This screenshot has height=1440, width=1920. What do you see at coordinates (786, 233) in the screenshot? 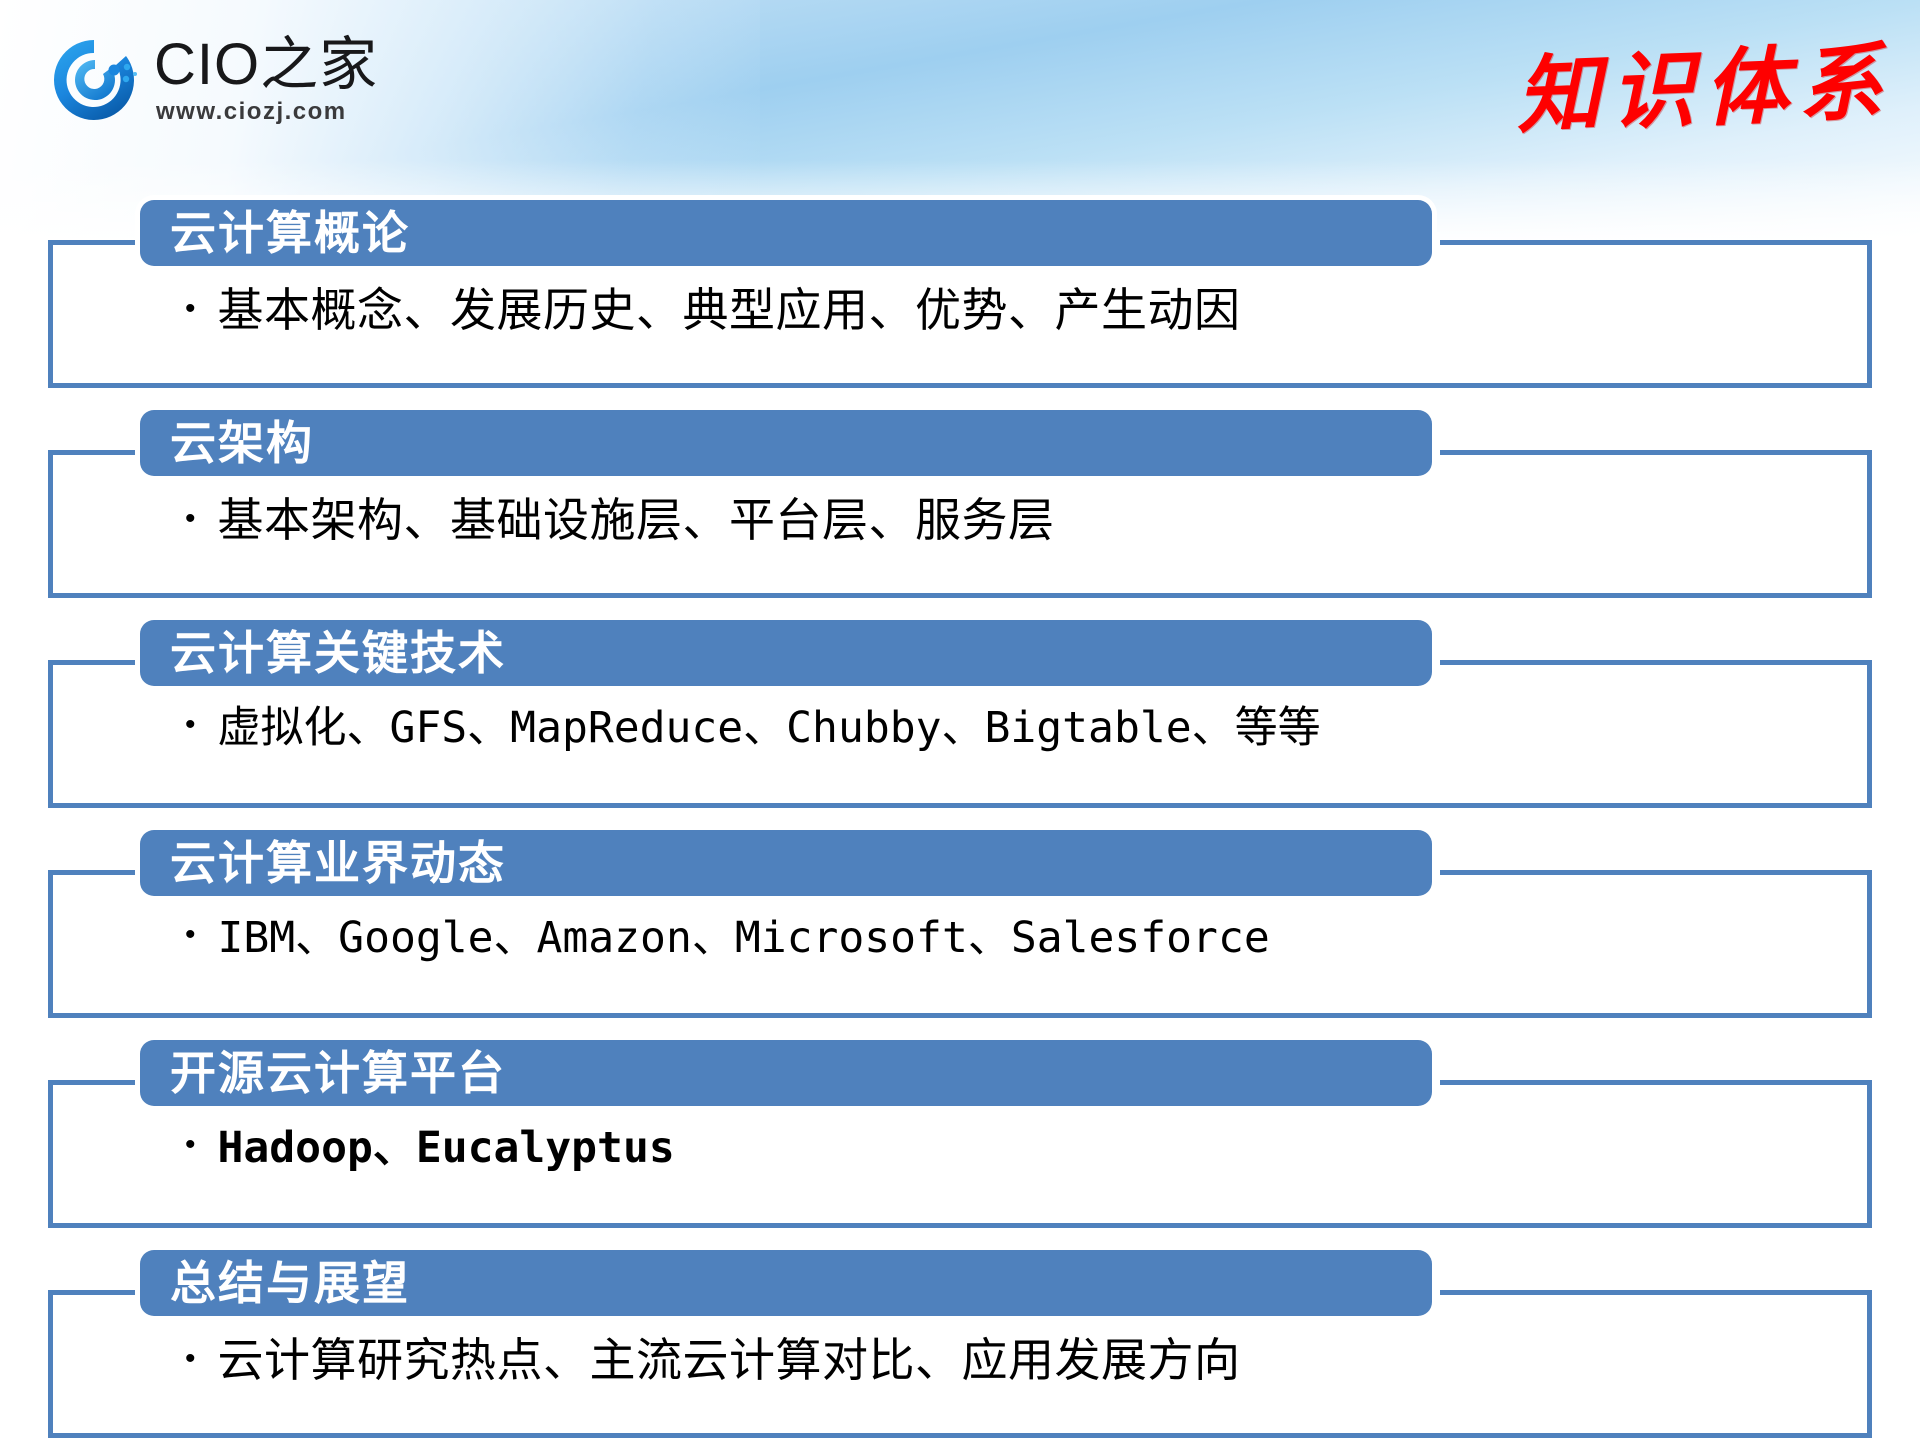
I see `section-header-pill: 云计算概论` at bounding box center [786, 233].